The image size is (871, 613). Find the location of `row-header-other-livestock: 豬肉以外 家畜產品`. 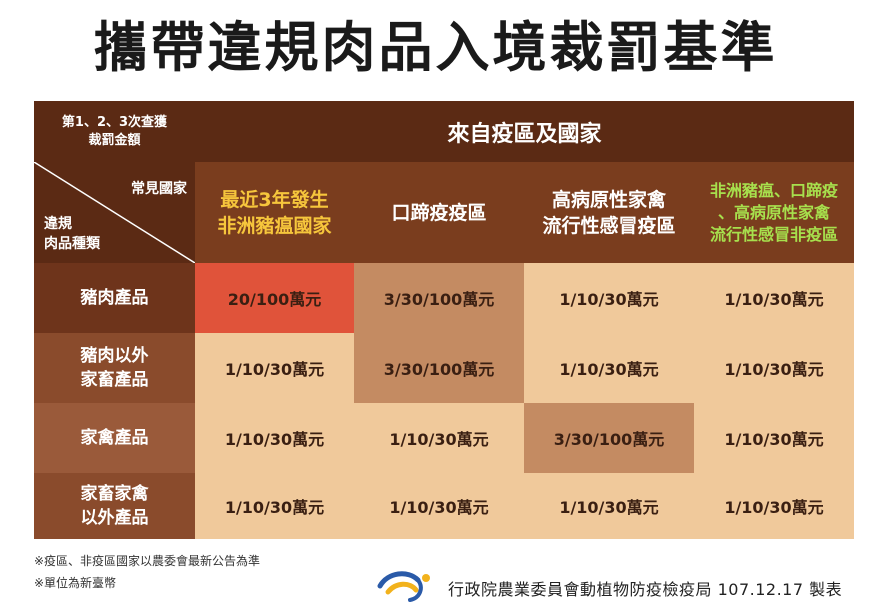

row-header-other-livestock: 豬肉以外 家畜產品 is located at coordinates (114, 368).